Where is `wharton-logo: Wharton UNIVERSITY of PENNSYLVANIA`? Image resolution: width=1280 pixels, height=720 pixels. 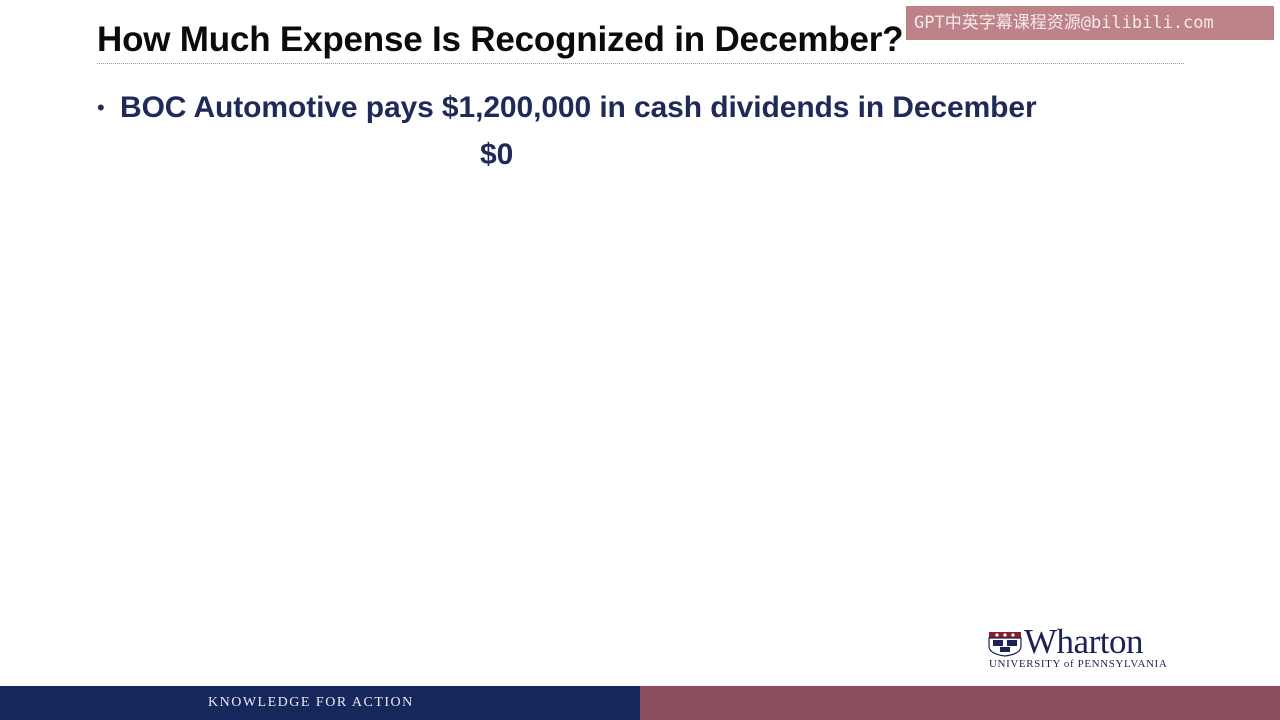
wharton-logo: Wharton UNIVERSITY of PENNSYLVANIA is located at coordinates (1090, 647).